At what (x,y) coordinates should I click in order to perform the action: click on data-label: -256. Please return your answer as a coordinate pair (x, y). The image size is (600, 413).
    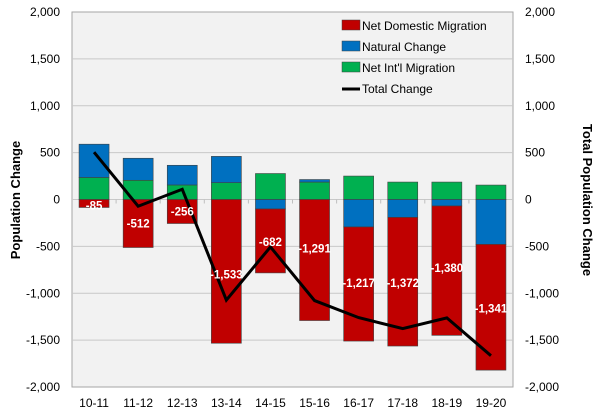
    Looking at the image, I should click on (182, 213).